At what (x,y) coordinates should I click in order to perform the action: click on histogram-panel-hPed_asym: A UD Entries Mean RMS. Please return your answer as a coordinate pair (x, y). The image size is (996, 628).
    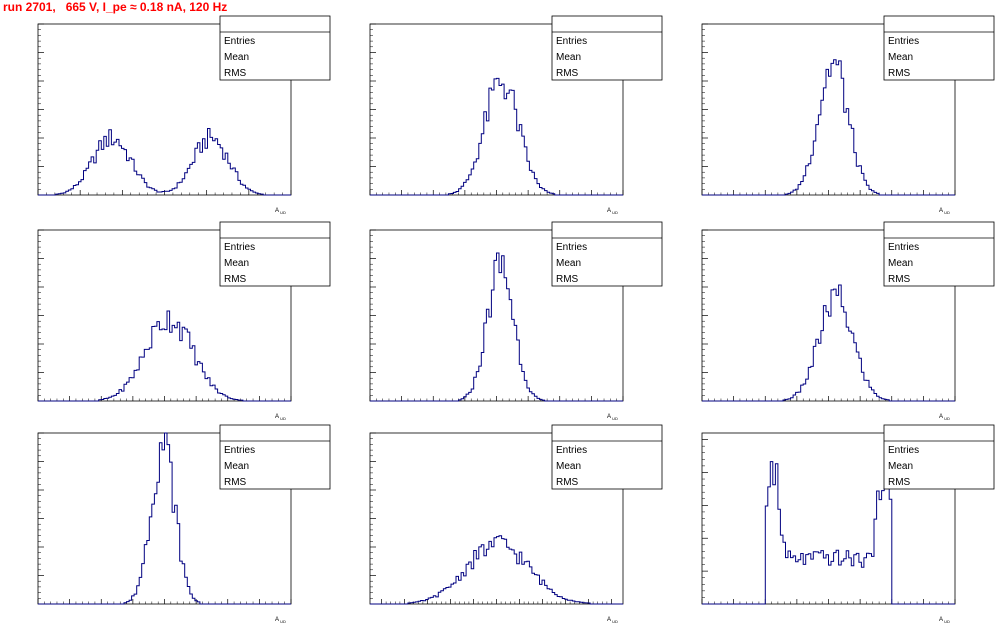
    Looking at the image, I should click on (848, 524).